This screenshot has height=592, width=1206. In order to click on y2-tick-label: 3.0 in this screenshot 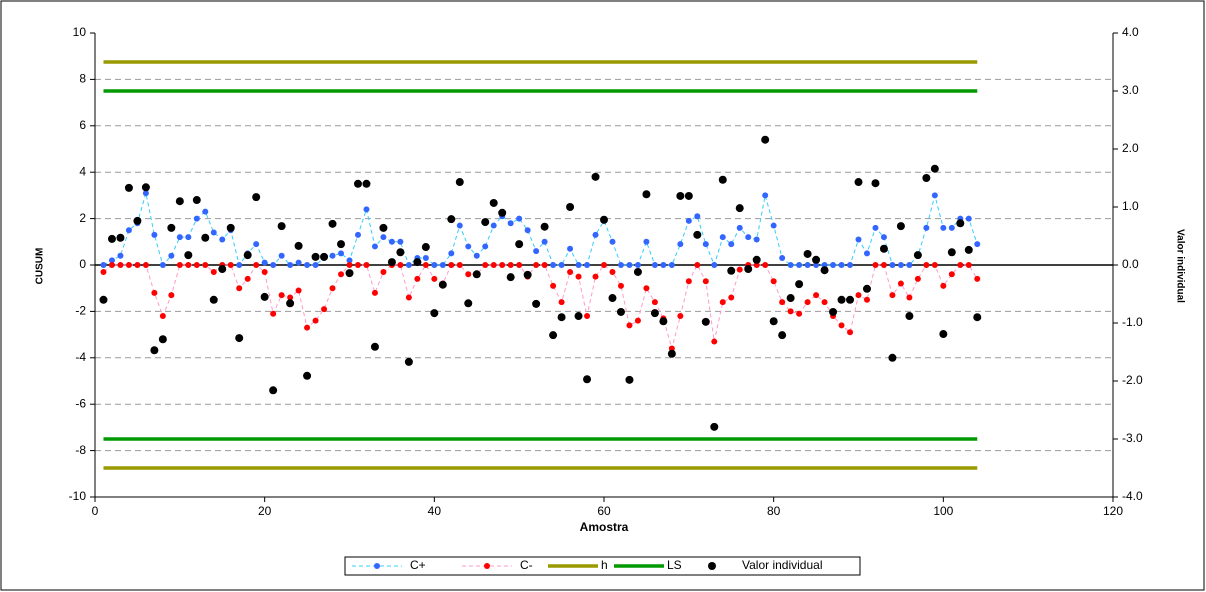, I will do `click(1130, 90)`.